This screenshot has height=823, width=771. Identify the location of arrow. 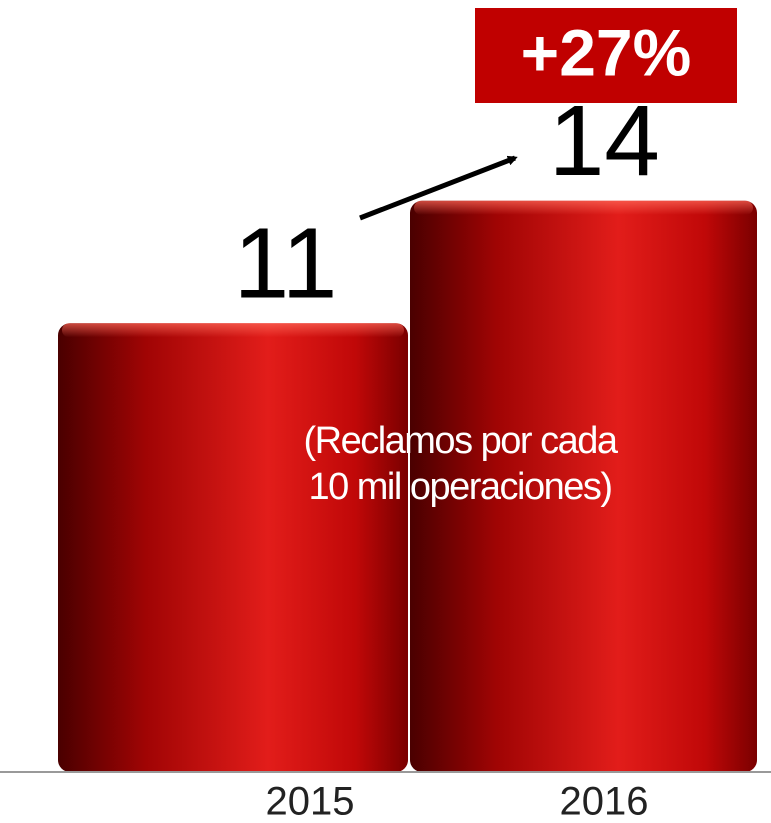
(438, 188).